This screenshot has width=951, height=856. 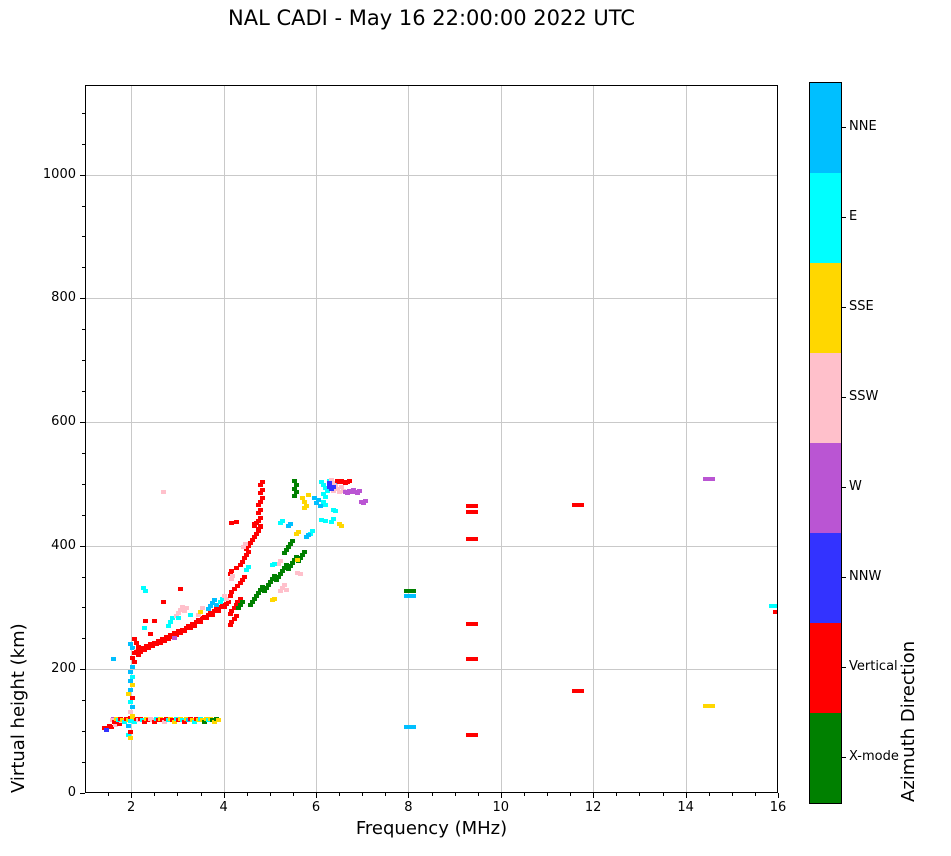 What do you see at coordinates (131, 807) in the screenshot?
I see `tick-label: 2` at bounding box center [131, 807].